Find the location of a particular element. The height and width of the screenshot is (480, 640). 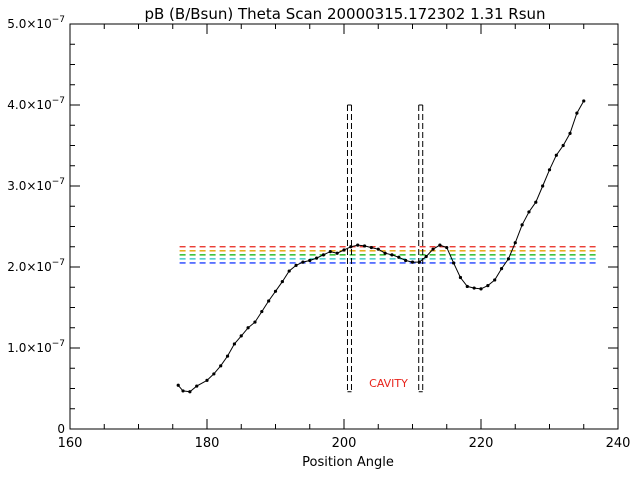

y-tick-mantissa: 5.0×10 is located at coordinates (29, 24).